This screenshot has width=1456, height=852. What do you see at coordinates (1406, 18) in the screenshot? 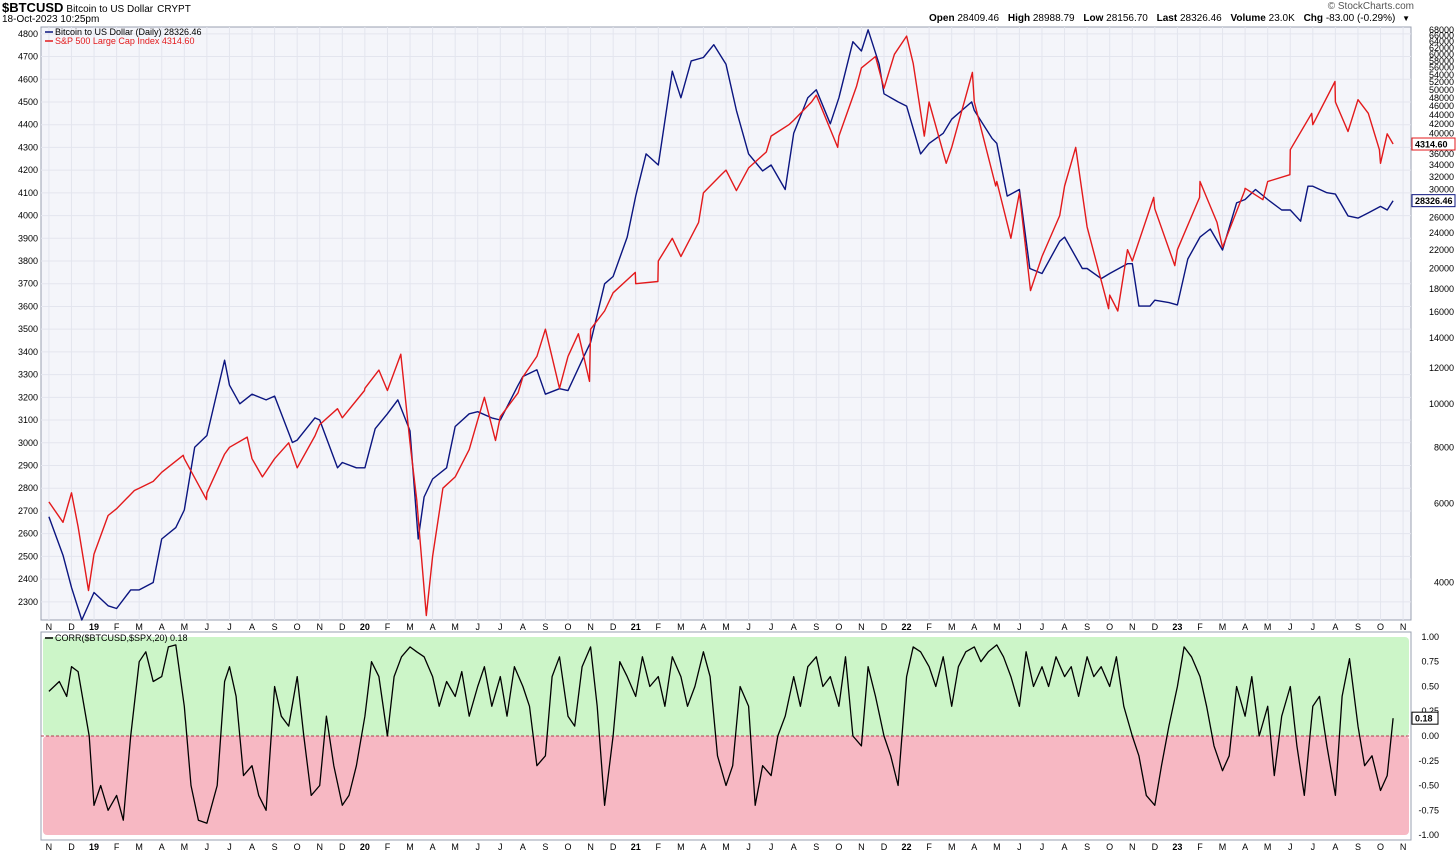
I see `dropdown-icon: ▼` at bounding box center [1406, 18].